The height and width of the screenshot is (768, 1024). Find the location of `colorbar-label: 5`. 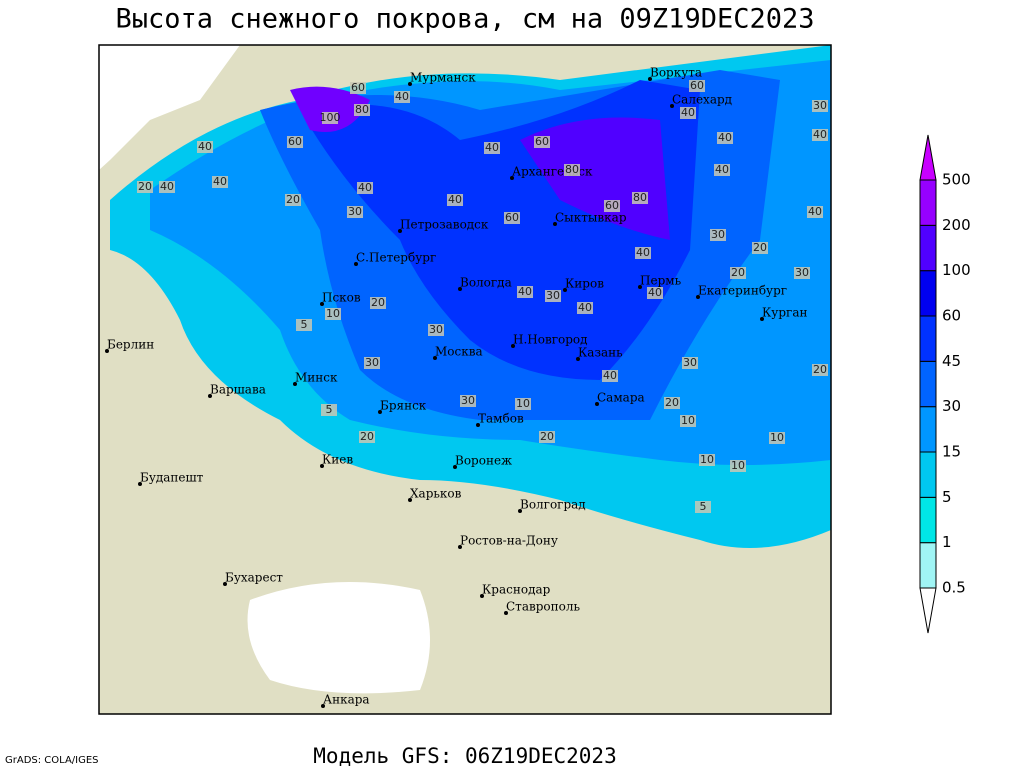

colorbar-label: 5 is located at coordinates (947, 497).